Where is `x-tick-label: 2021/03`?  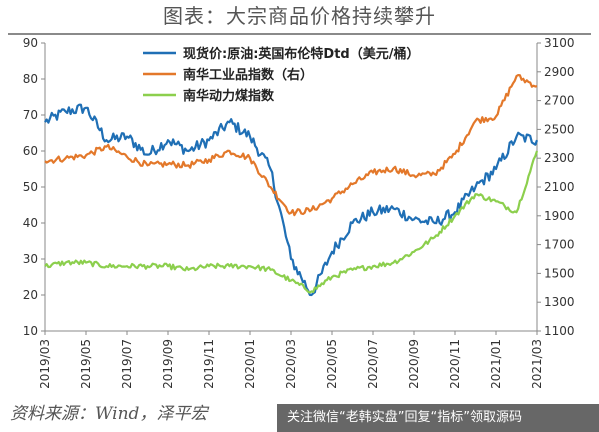 x-tick-label: 2021/03 is located at coordinates (537, 364).